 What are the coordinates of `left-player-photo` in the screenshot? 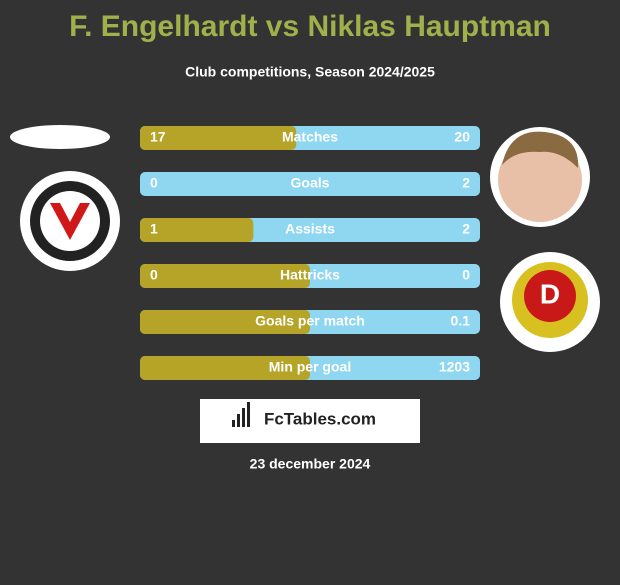 It's located at (60, 137).